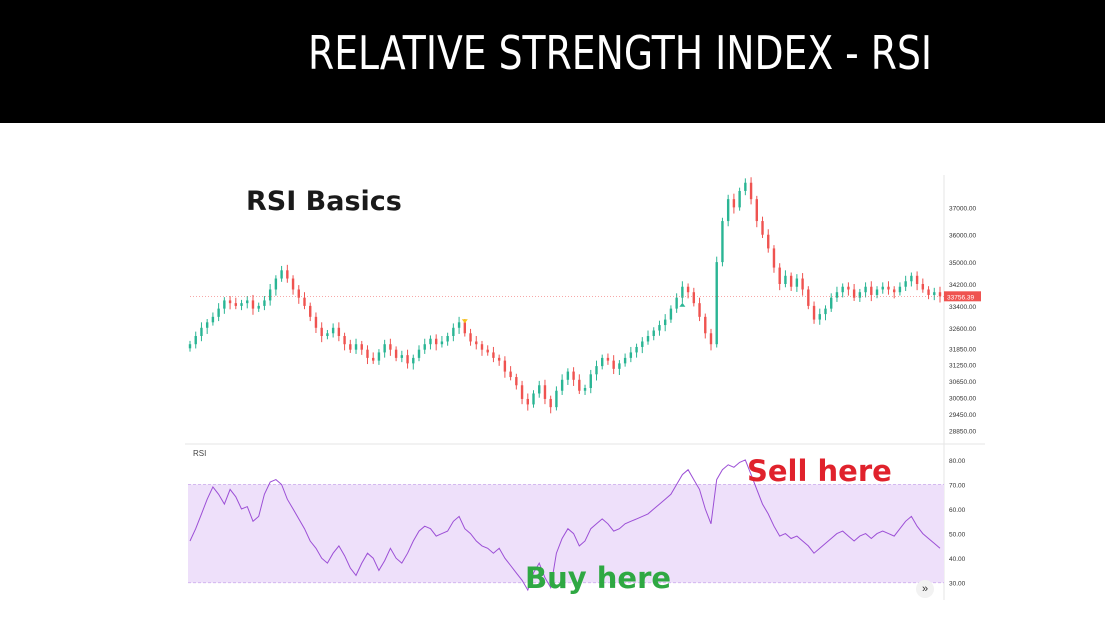  Describe the element at coordinates (962, 236) in the screenshot. I see `price-axis-tick: 36000.00` at that location.